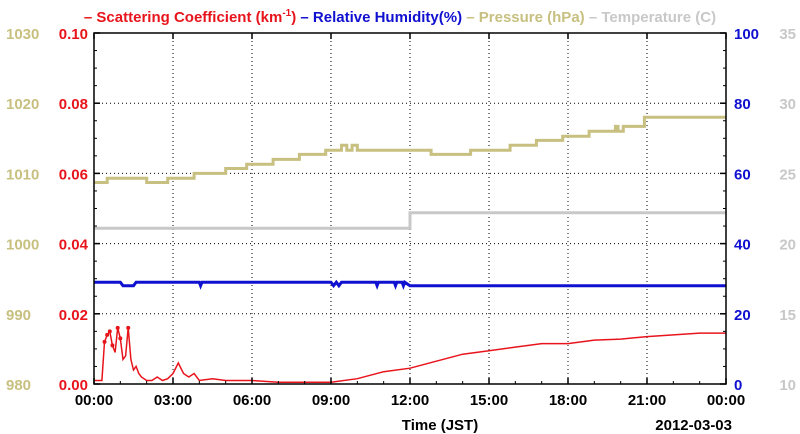 The height and width of the screenshot is (434, 800). I want to click on y-tick-label-humidity: 100, so click(746, 34).